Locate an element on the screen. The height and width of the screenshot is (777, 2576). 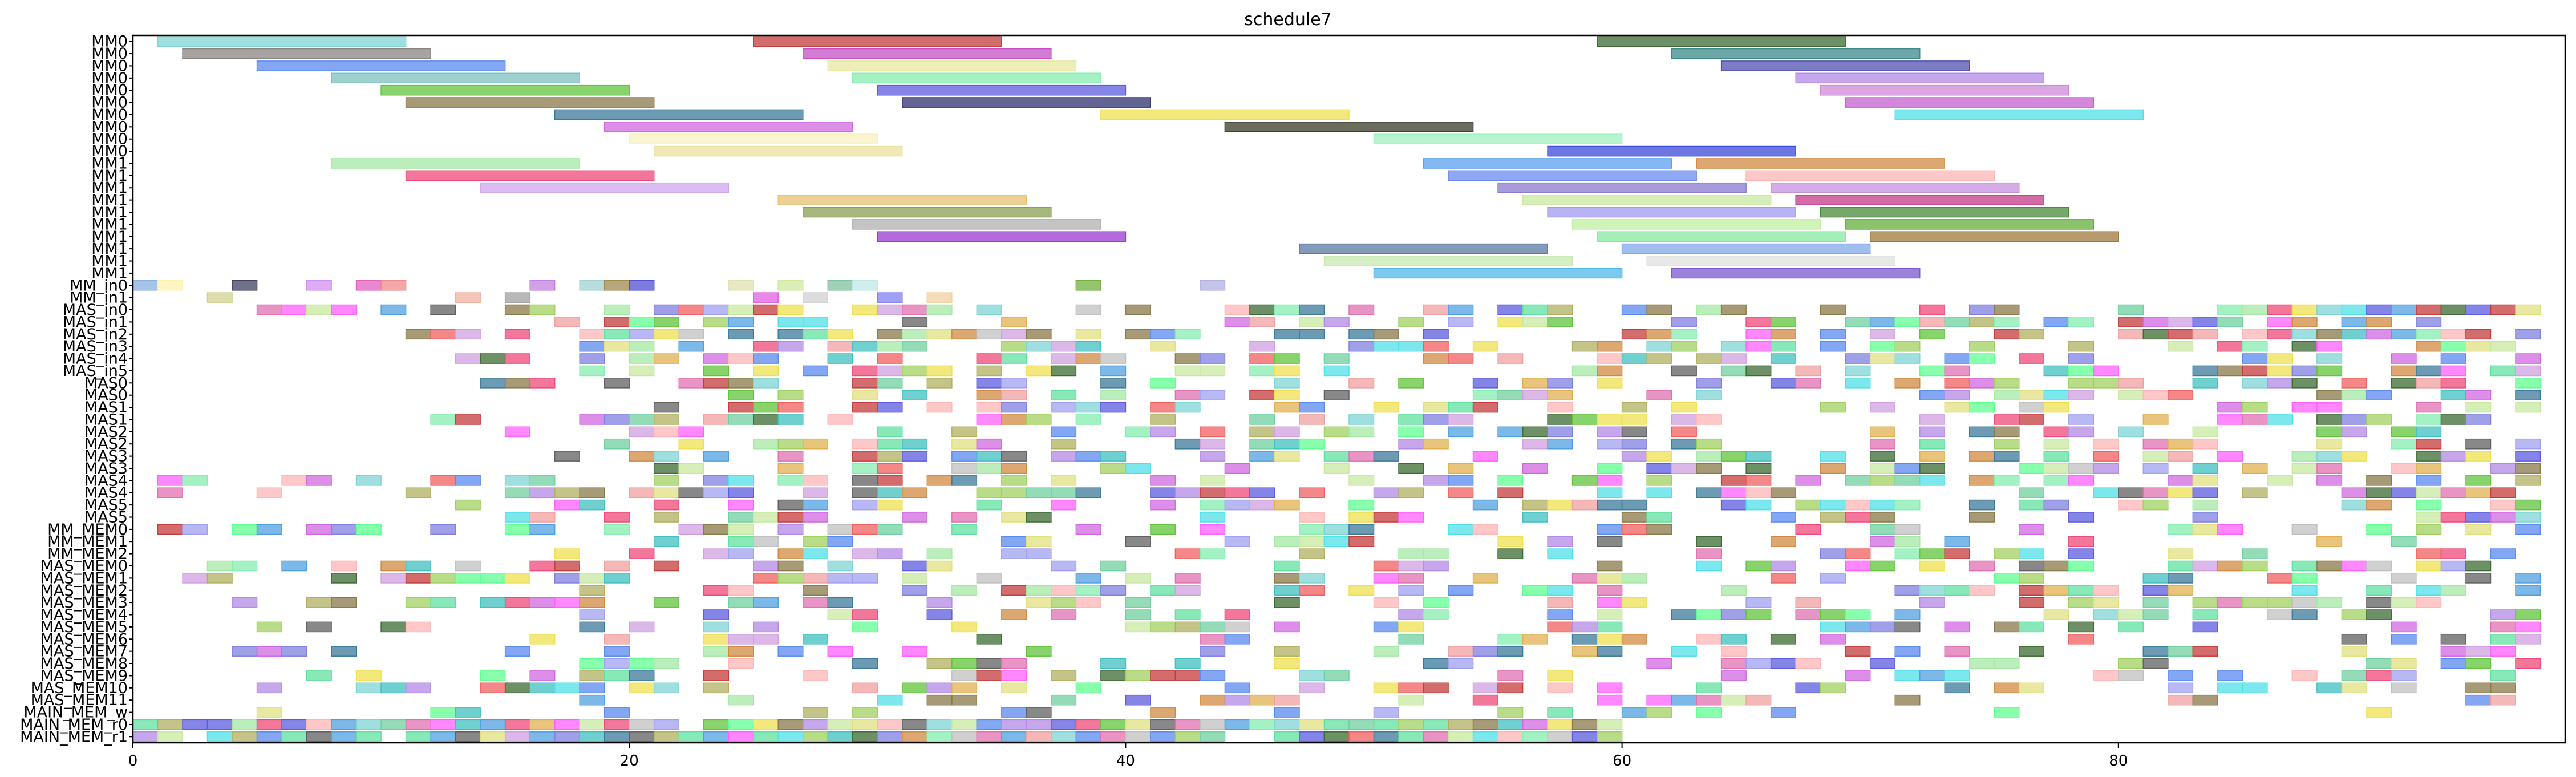
row-label: MM0 is located at coordinates (109, 90).